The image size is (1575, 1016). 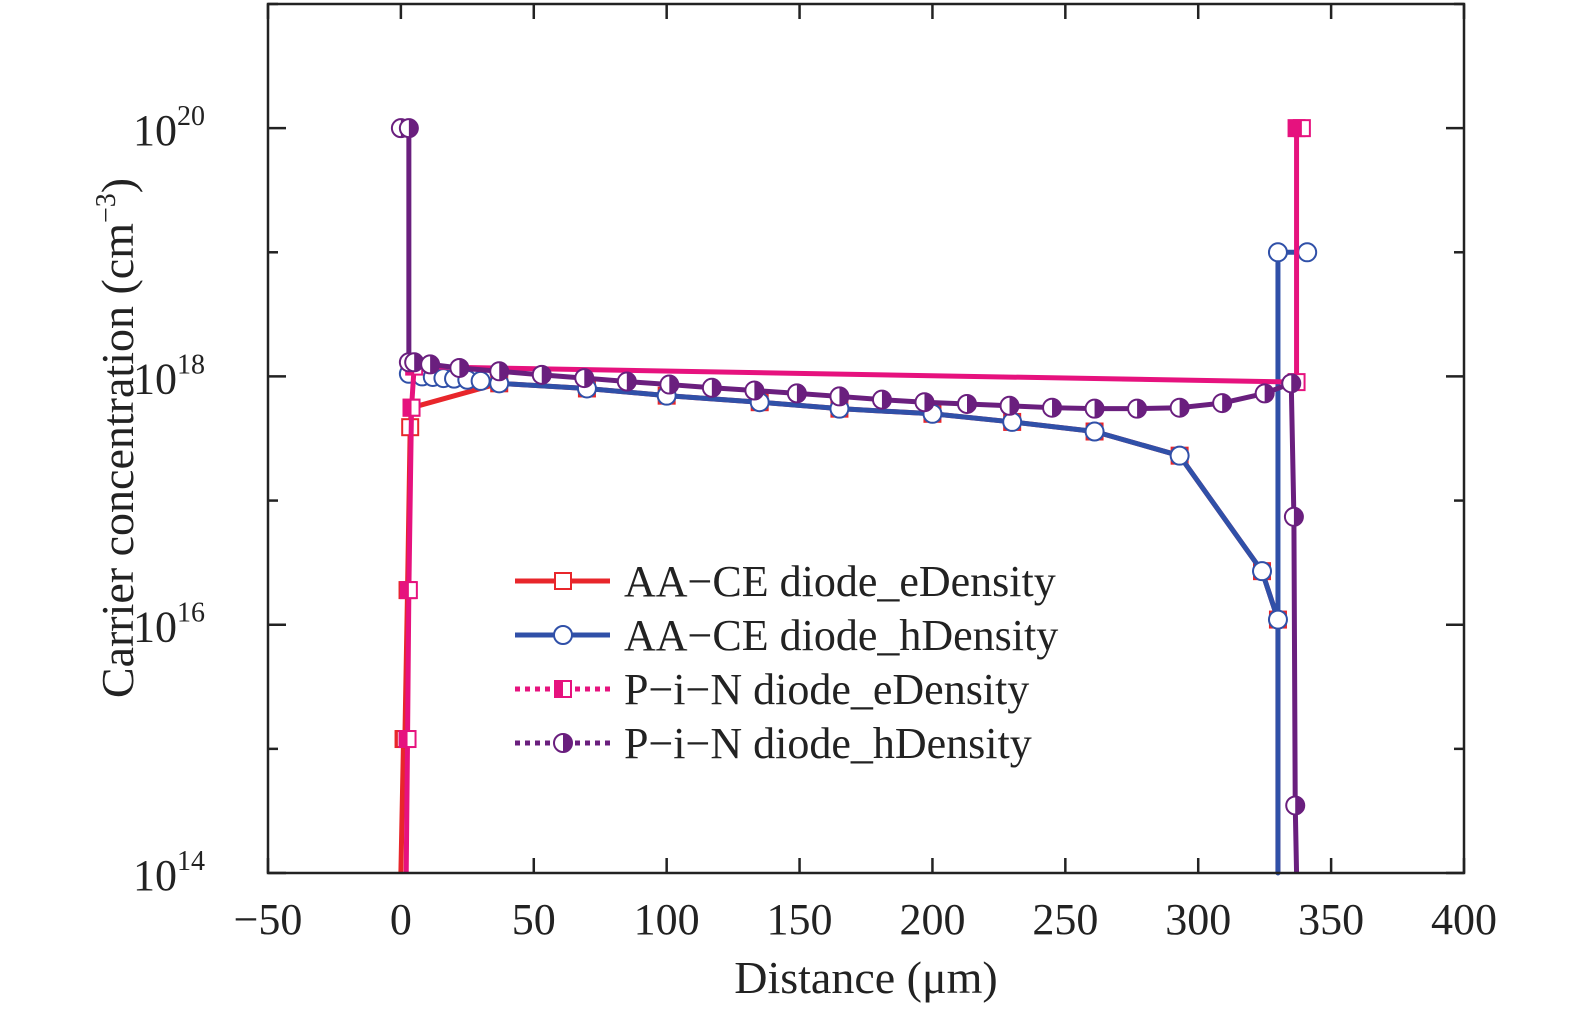 What do you see at coordinates (191, 613) in the screenshot?
I see `y-tick-exponent: 16` at bounding box center [191, 613].